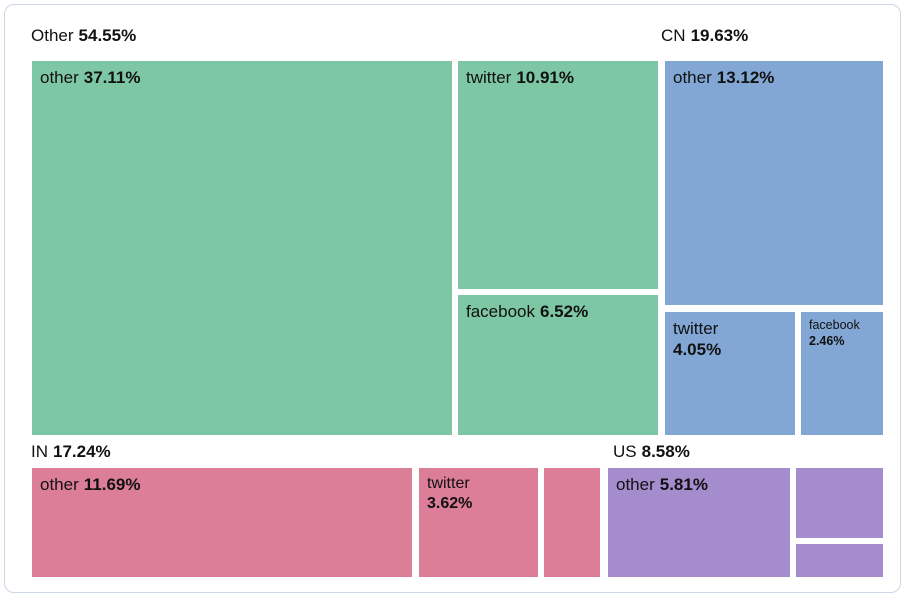 This screenshot has height=600, width=908. I want to click on group-value: 17.24%, so click(82, 451).